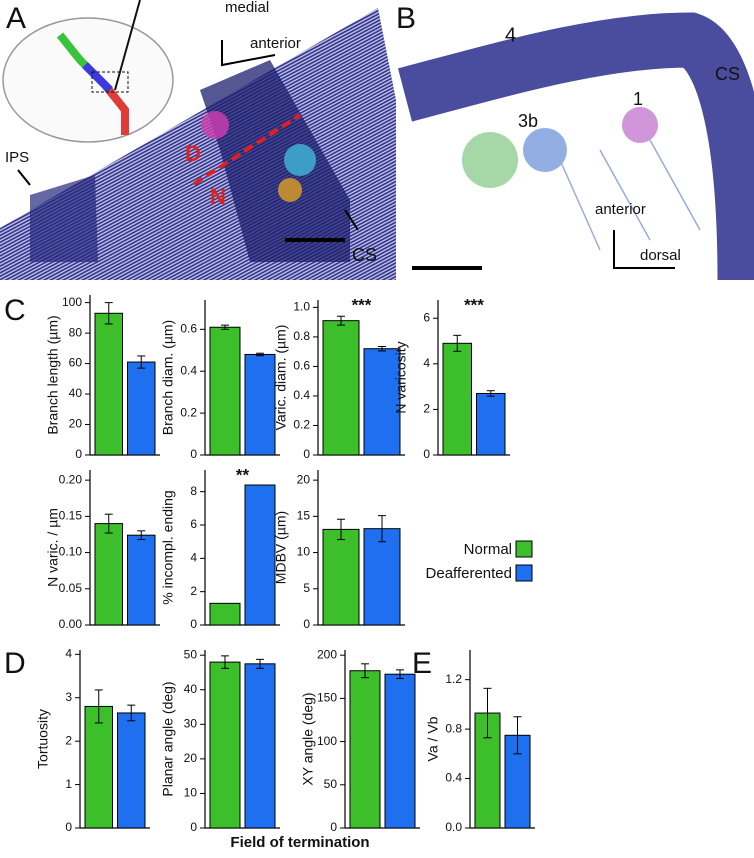 This screenshot has width=754, height=858. What do you see at coordinates (53, 547) in the screenshot?
I see `y-axis-label: N varic. / µm` at bounding box center [53, 547].